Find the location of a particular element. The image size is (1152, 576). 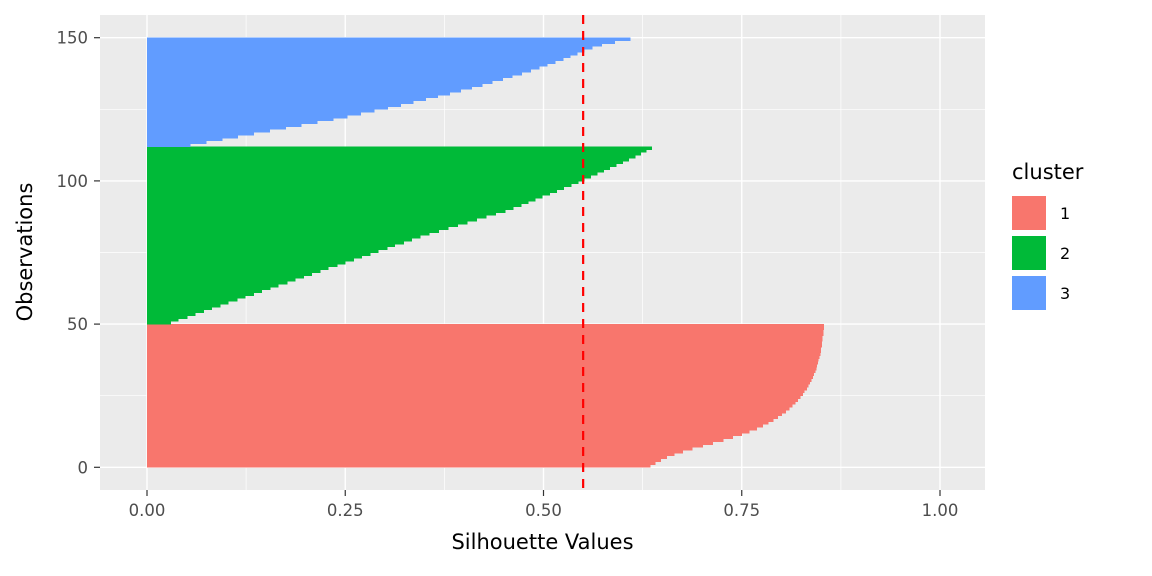

y-tick-label: 150 is located at coordinates (73, 38).